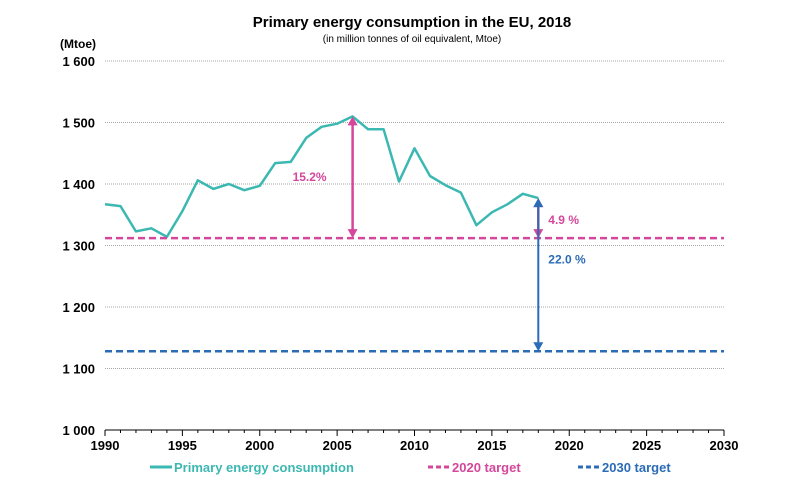 The image size is (808, 497). Describe the element at coordinates (636, 467) in the screenshot. I see `legend-label: 2030 target` at that location.